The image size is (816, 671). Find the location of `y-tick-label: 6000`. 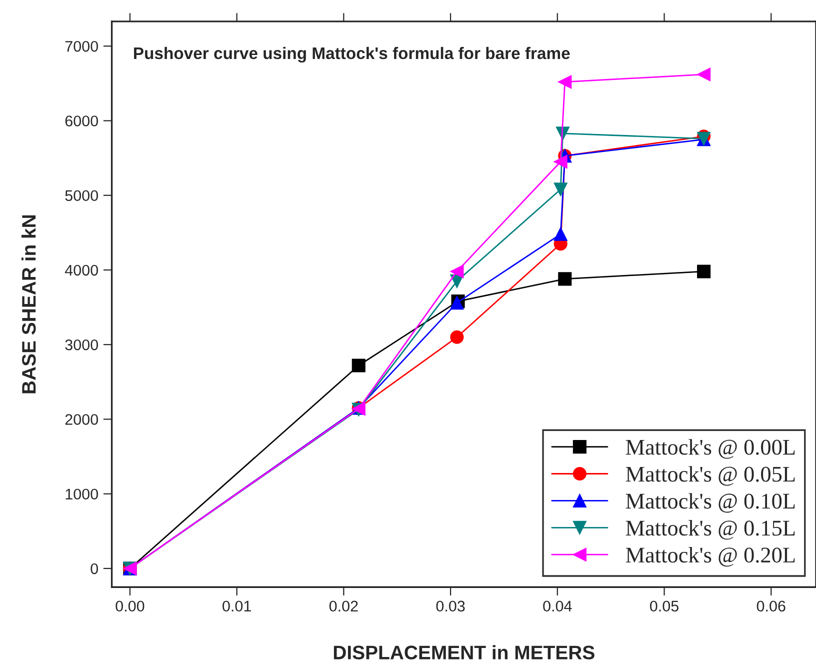

y-tick-label: 6000 is located at coordinates (81, 121).